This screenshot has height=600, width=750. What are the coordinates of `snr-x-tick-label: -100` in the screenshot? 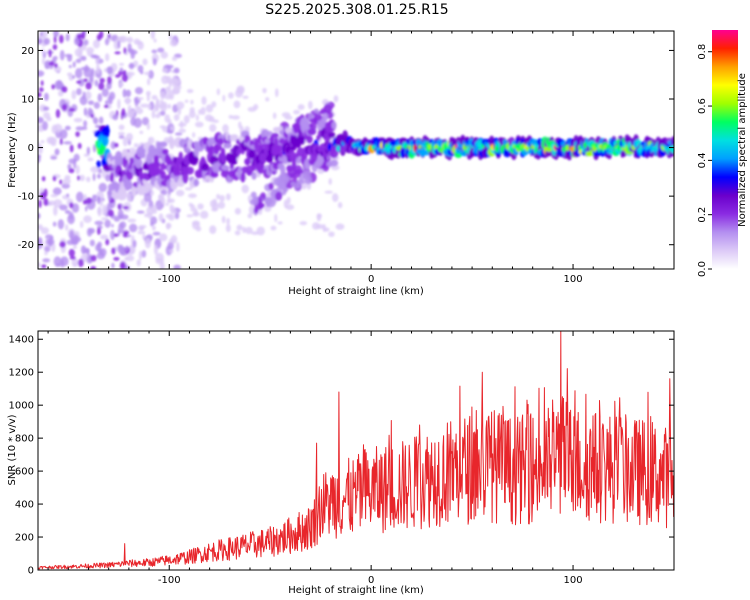 It's located at (169, 580).